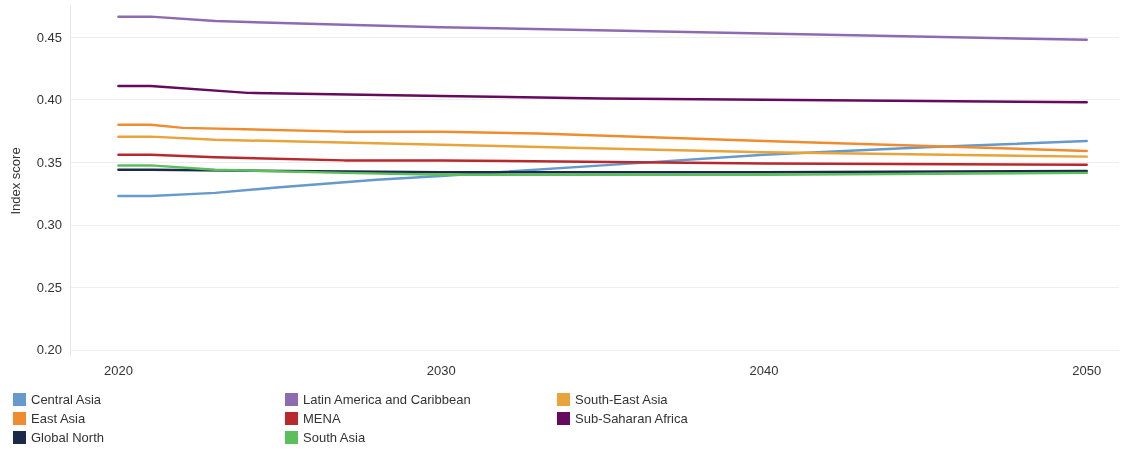 The image size is (1129, 452). What do you see at coordinates (622, 399) in the screenshot?
I see `legend-label: South-East Asia` at bounding box center [622, 399].